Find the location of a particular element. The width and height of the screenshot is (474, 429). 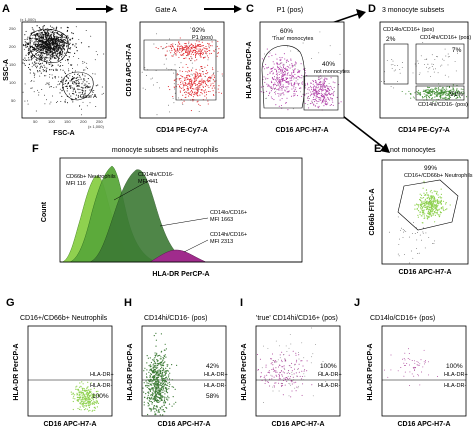

panel-a-x-tick: 50 is located at coordinates (35, 121).